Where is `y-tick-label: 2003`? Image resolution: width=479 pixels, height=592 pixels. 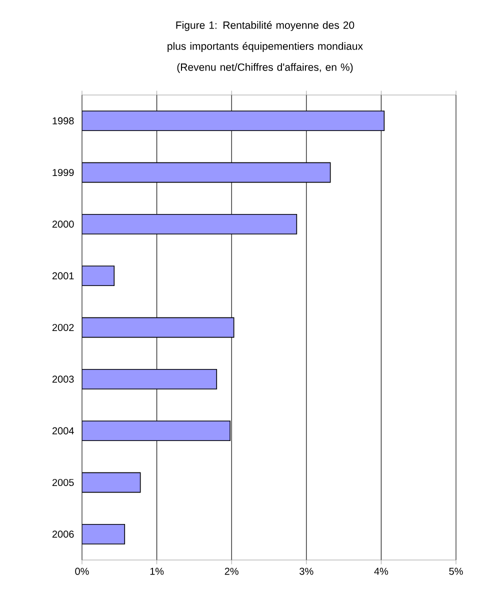 y-tick-label: 2003 is located at coordinates (63, 379).